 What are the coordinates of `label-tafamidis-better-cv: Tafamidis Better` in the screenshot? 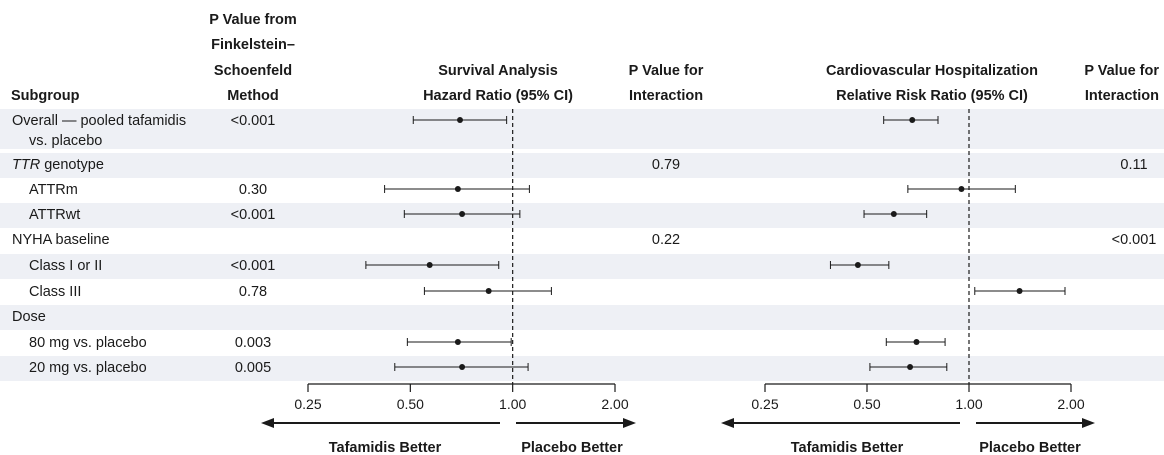 It's located at (847, 447).